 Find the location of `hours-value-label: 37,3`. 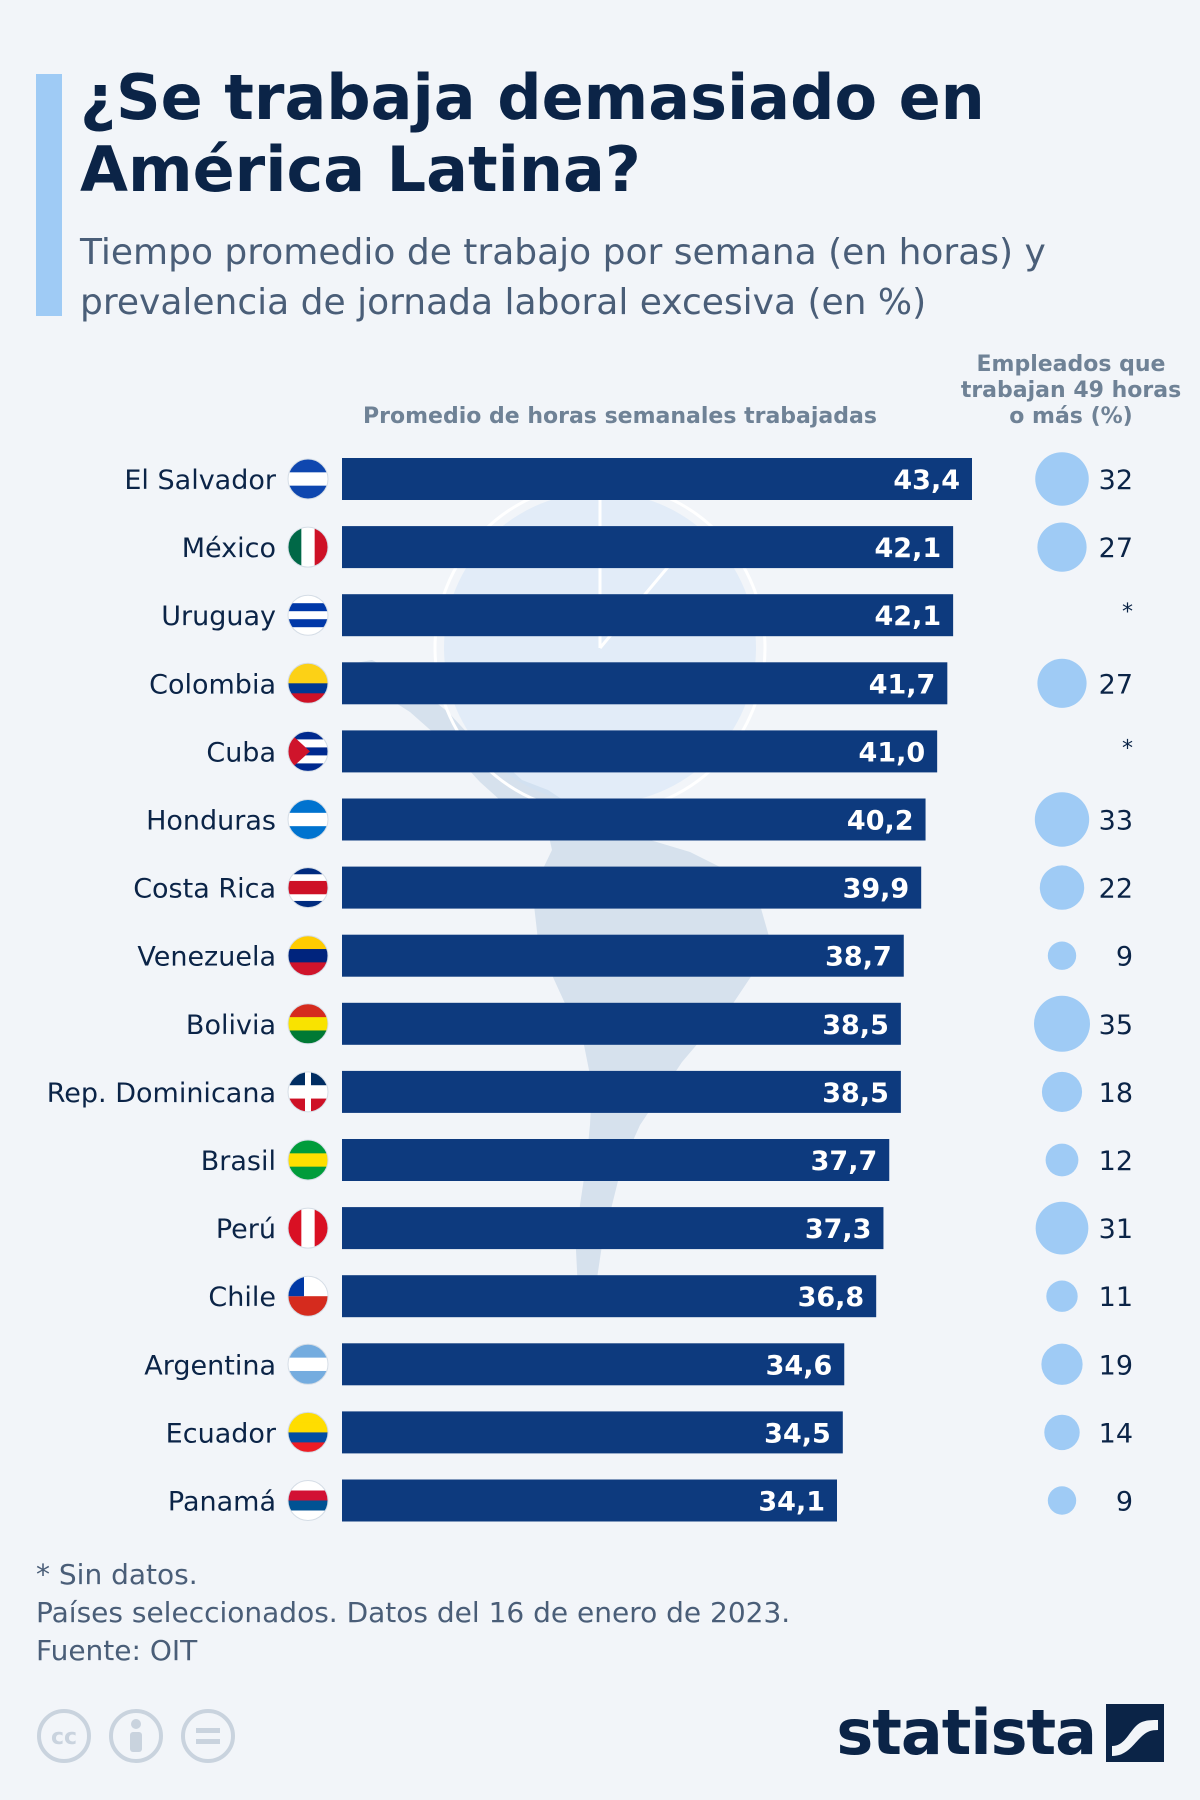

hours-value-label: 37,3 is located at coordinates (838, 1229).